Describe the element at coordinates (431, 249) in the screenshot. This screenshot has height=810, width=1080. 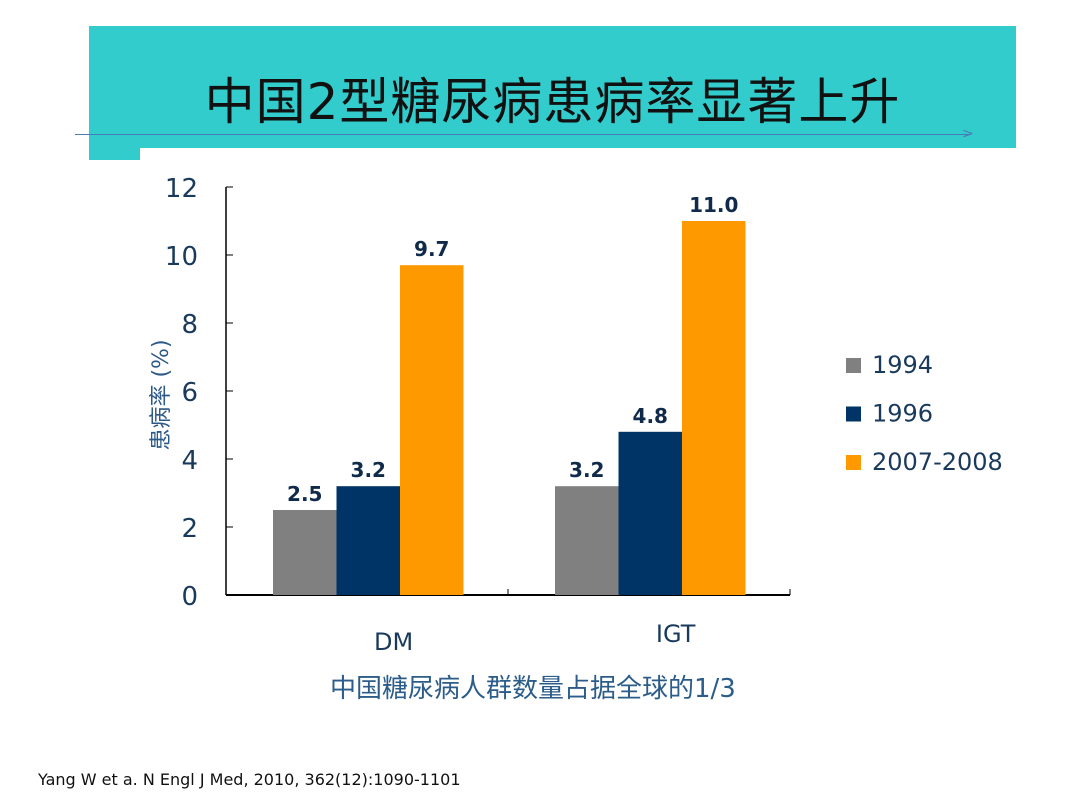
I see `data-label: 9.7` at that location.